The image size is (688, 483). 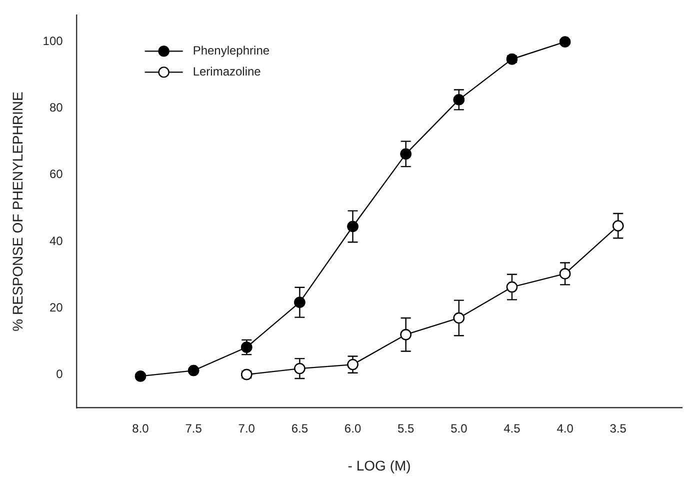 What do you see at coordinates (379, 465) in the screenshot?
I see `x-axis-title: - LOG (M)` at bounding box center [379, 465].